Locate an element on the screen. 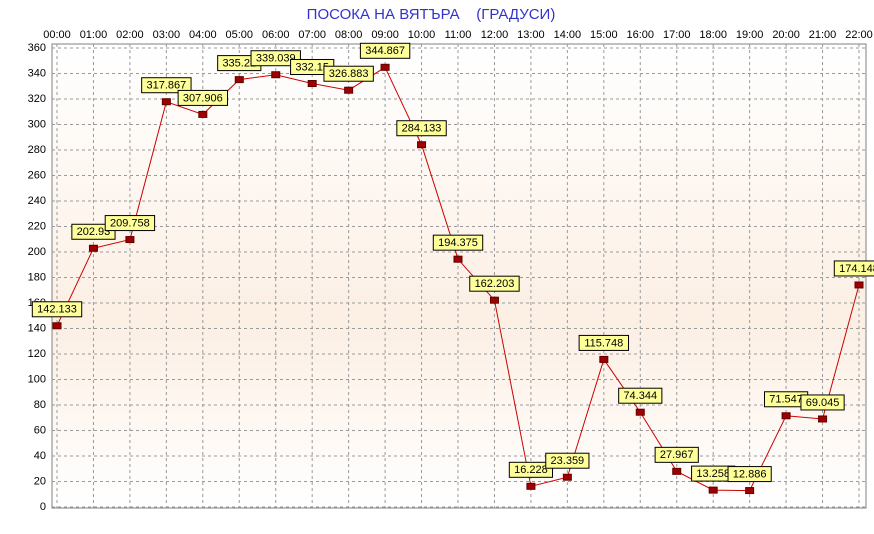  y-tick-label: 200 is located at coordinates (37, 252).